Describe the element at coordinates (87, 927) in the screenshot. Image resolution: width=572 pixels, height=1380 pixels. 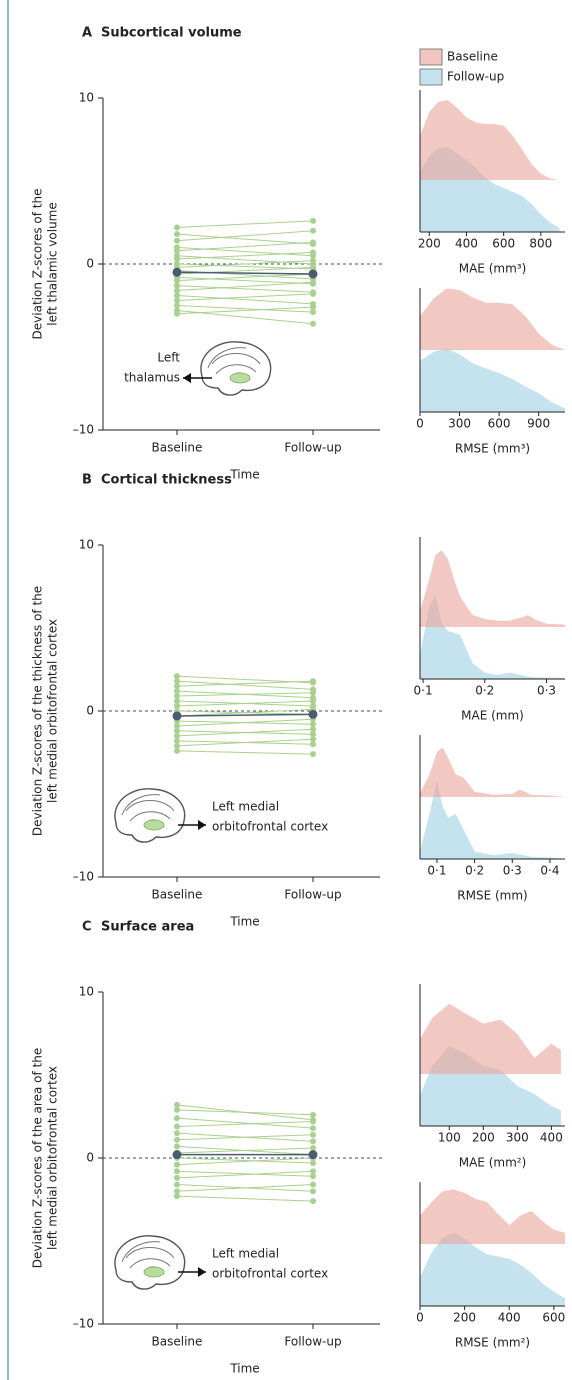
I see `panel-letter: C` at that location.